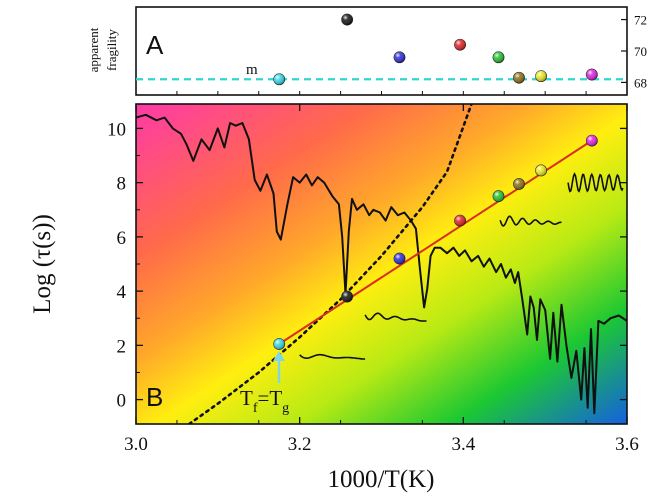  Describe the element at coordinates (640, 82) in the screenshot. I see `a-ytick-label-1: 68` at that location.